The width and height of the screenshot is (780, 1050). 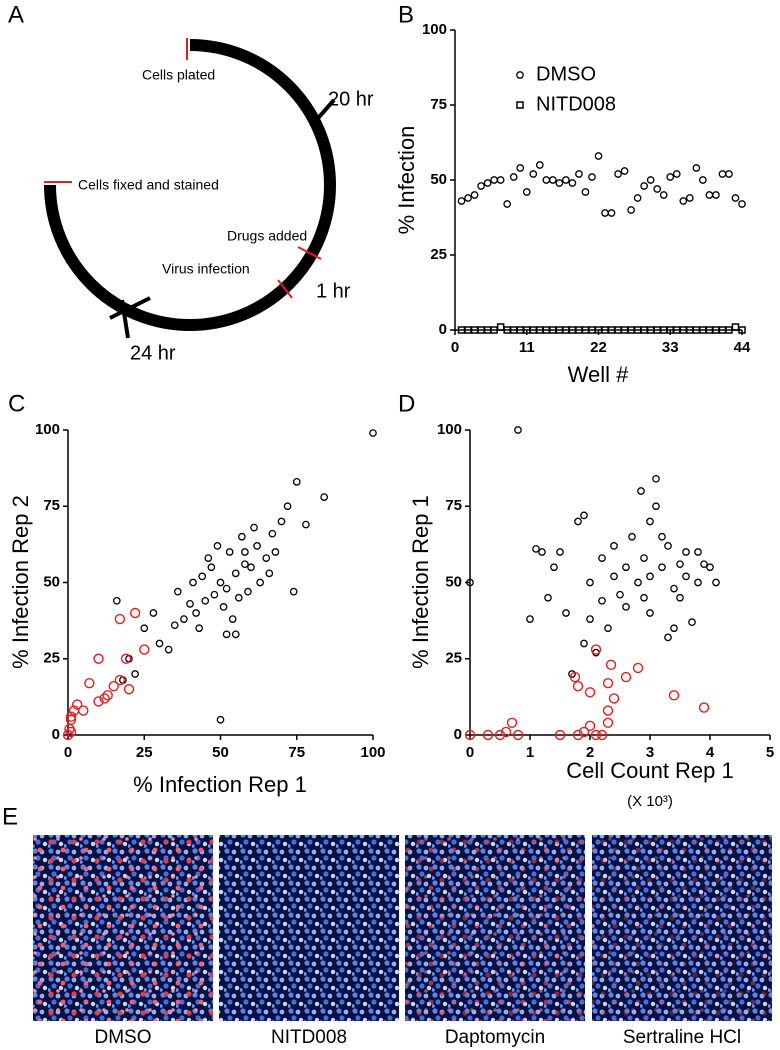 I want to click on y-tick-label: 100, so click(x=47, y=429).